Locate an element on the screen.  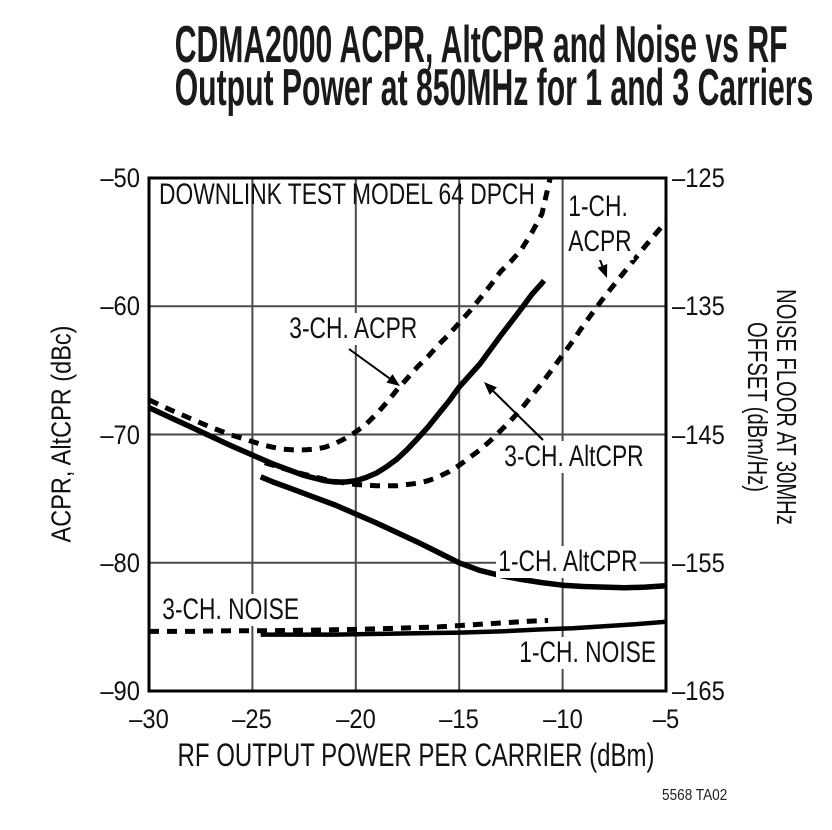
label-3ch-altcpr: 3-CH. AltCPR is located at coordinates (574, 457).